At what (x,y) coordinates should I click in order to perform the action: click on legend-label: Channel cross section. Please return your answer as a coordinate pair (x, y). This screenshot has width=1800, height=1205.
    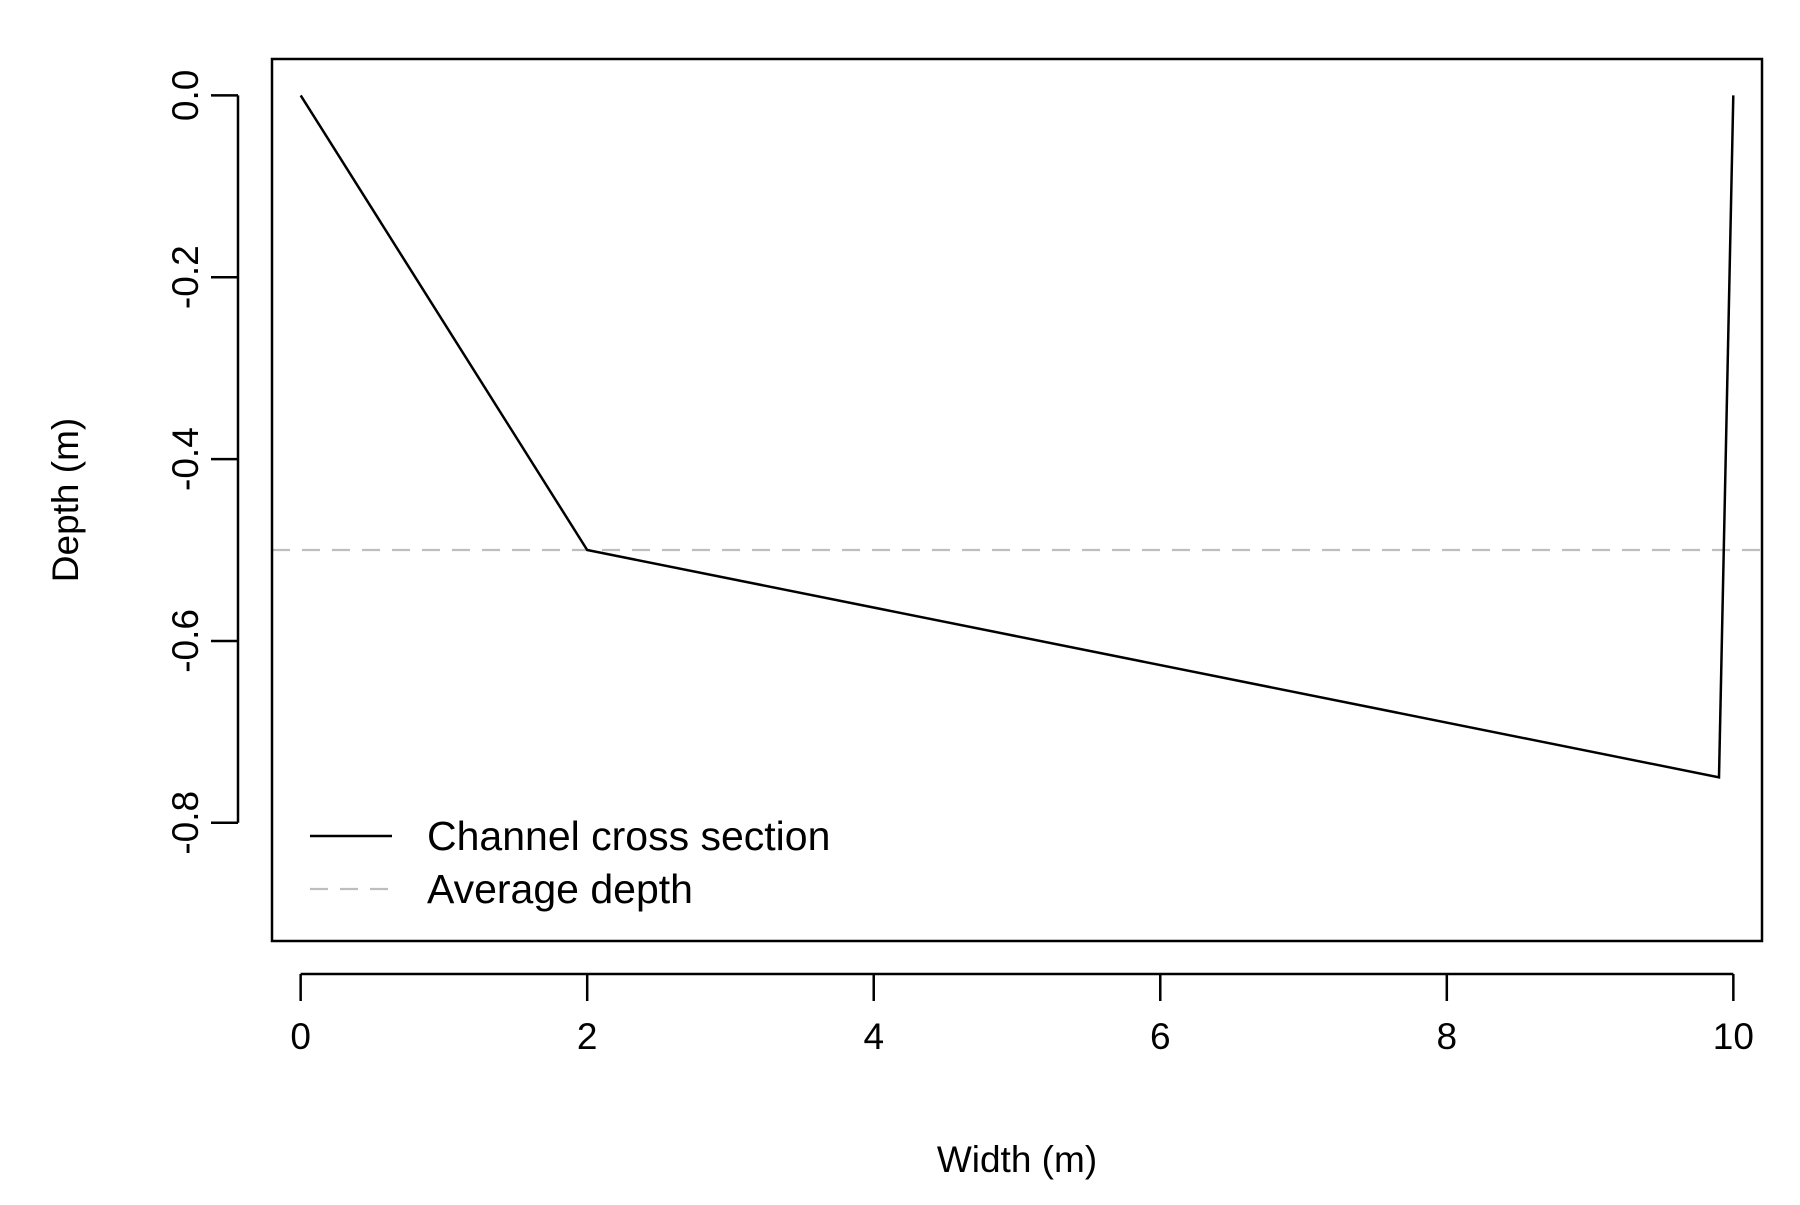
    Looking at the image, I should click on (628, 836).